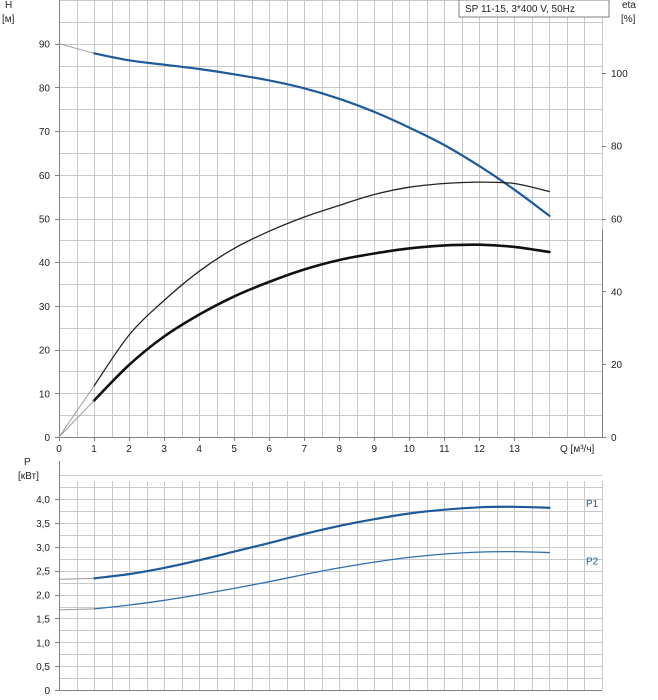 The image size is (658, 700). Describe the element at coordinates (43, 667) in the screenshot. I see `power-y-tick-label: 0,5` at that location.